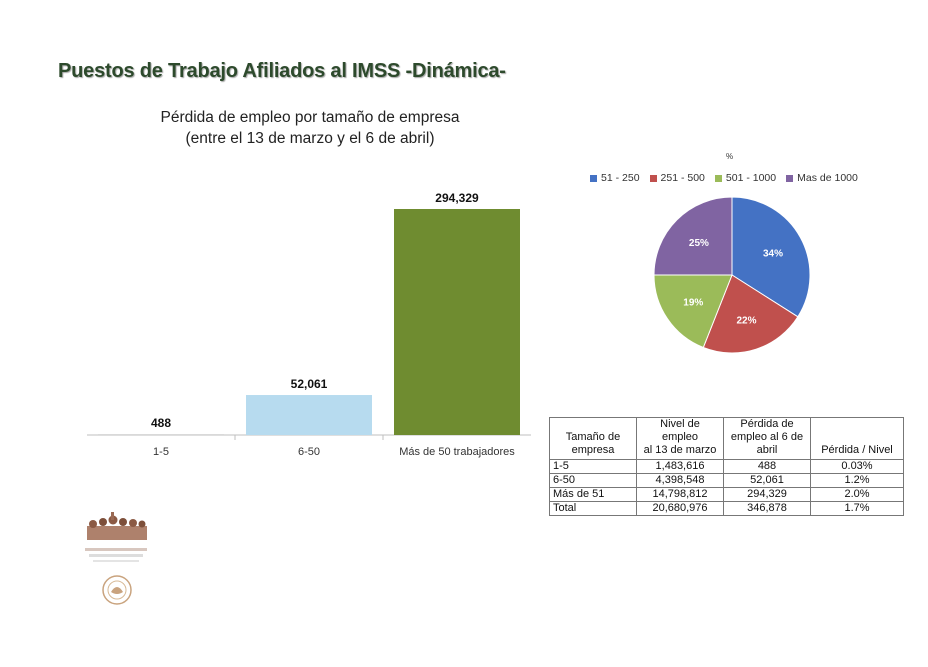  I want to click on header-text: Pérdida / Nivel, so click(857, 450).